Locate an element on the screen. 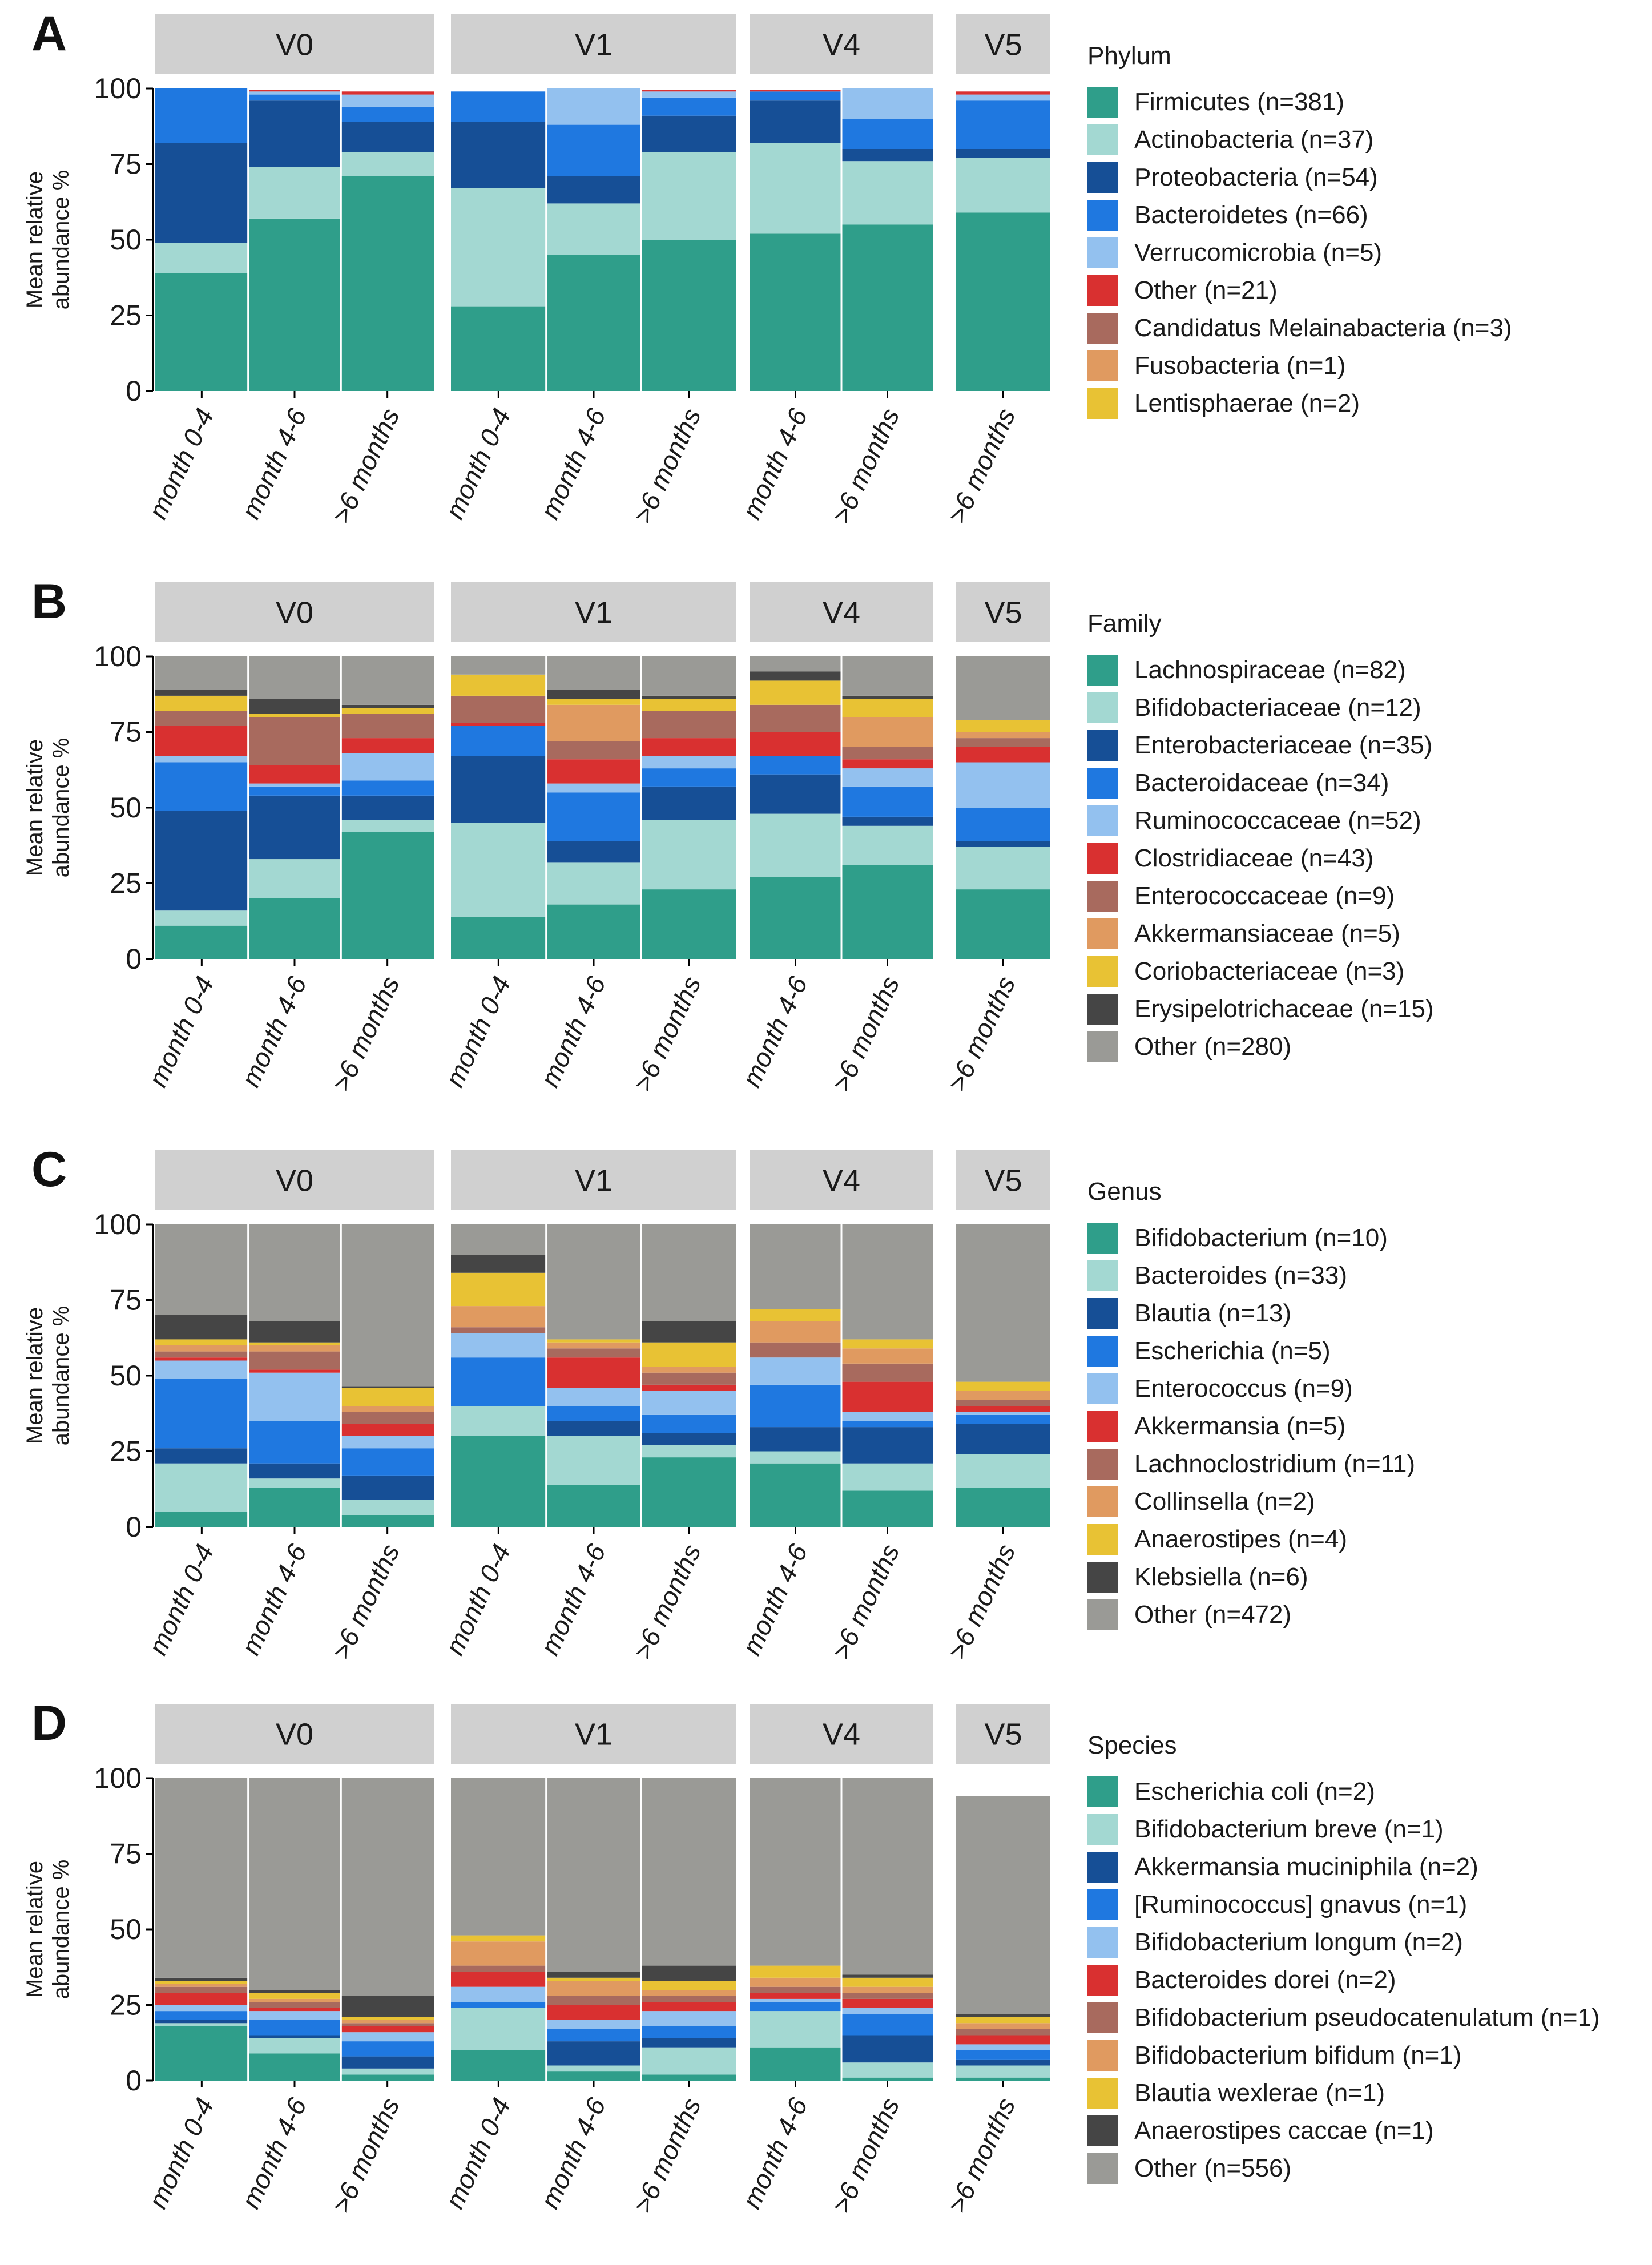 This screenshot has width=1652, height=2265. panel-b-y-tick-label: 100 is located at coordinates (118, 656).